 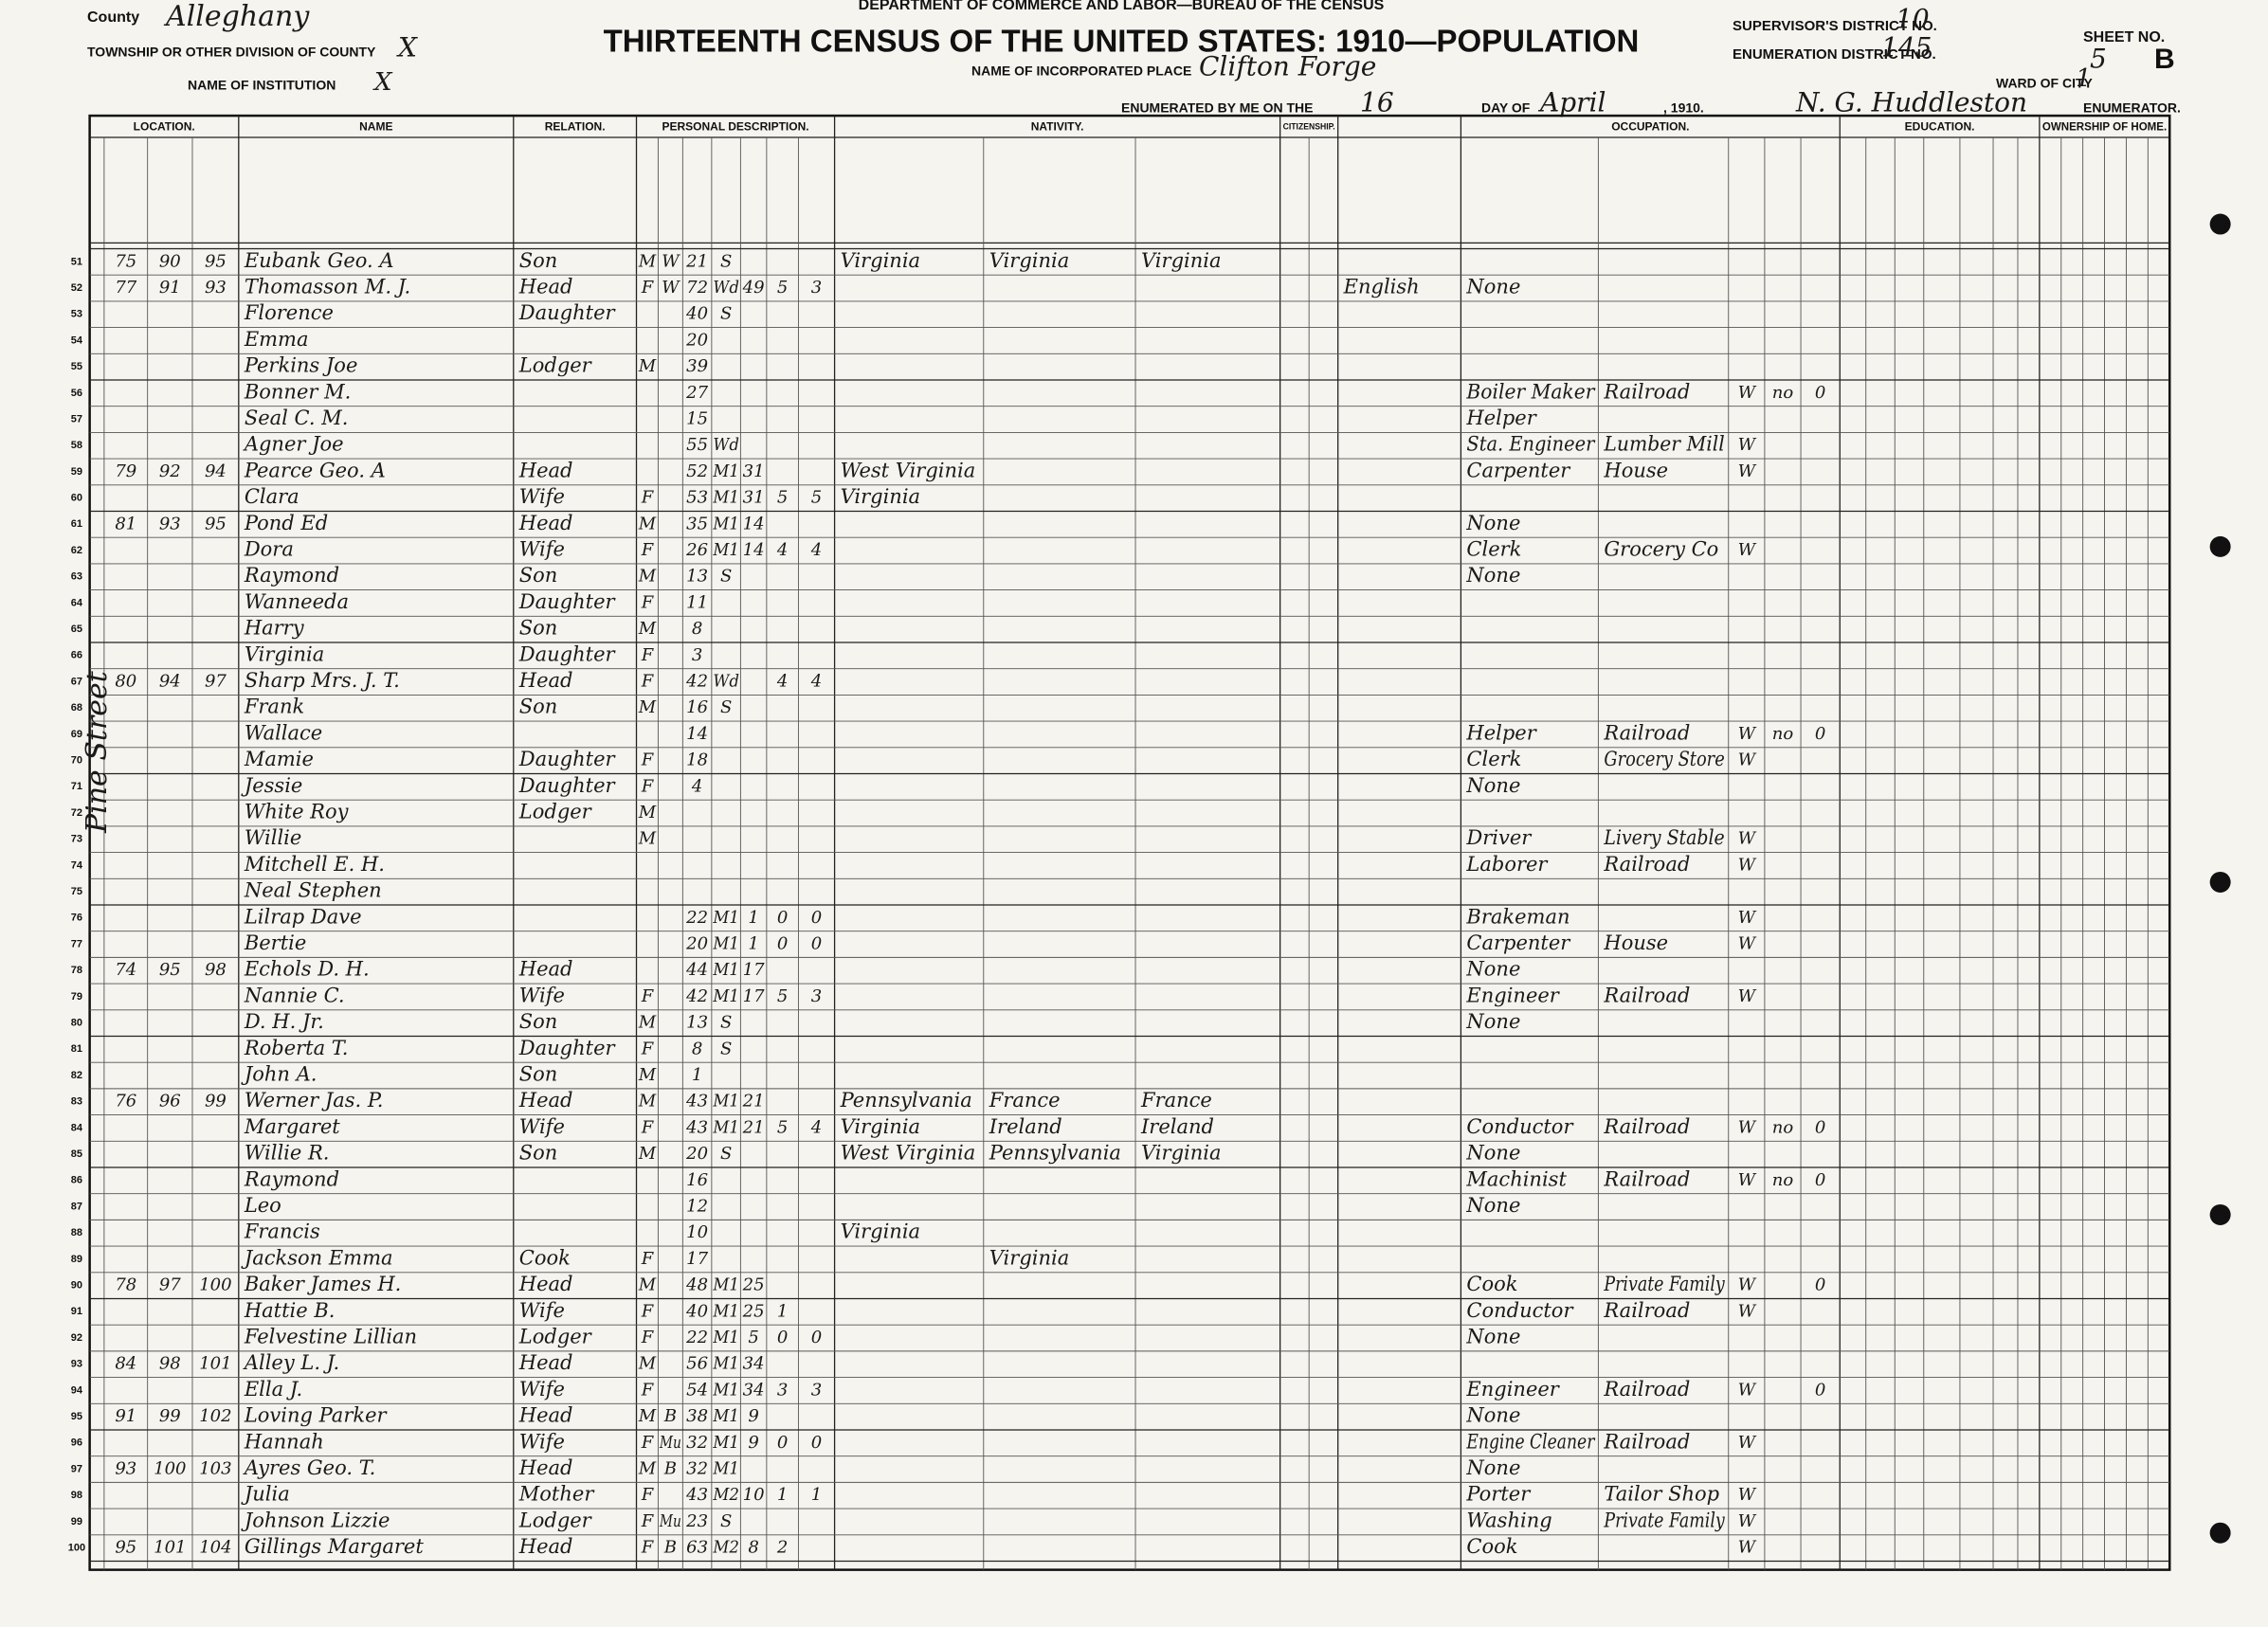 What do you see at coordinates (670, 1443) in the screenshot?
I see `cell-color: Mu` at bounding box center [670, 1443].